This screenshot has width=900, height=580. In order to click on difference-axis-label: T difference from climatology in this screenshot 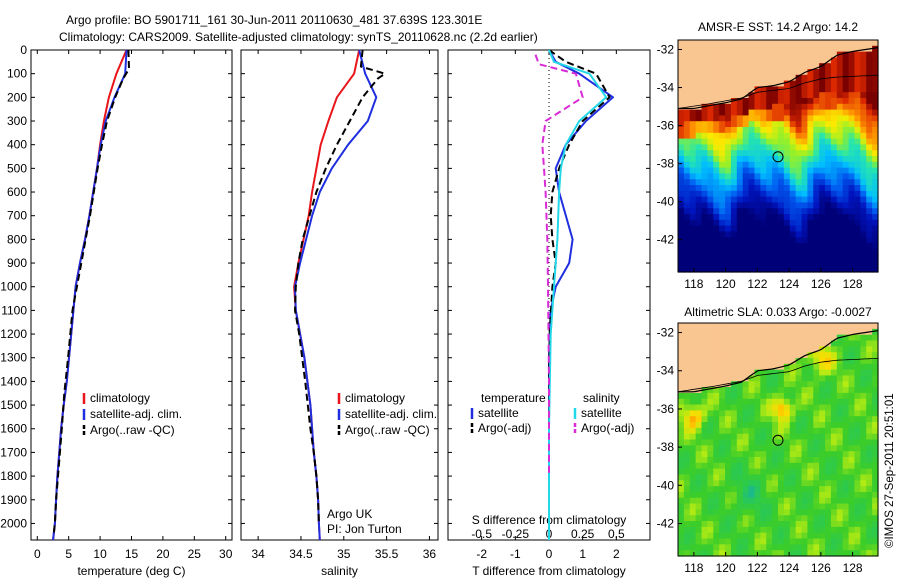, I will do `click(549, 571)`.